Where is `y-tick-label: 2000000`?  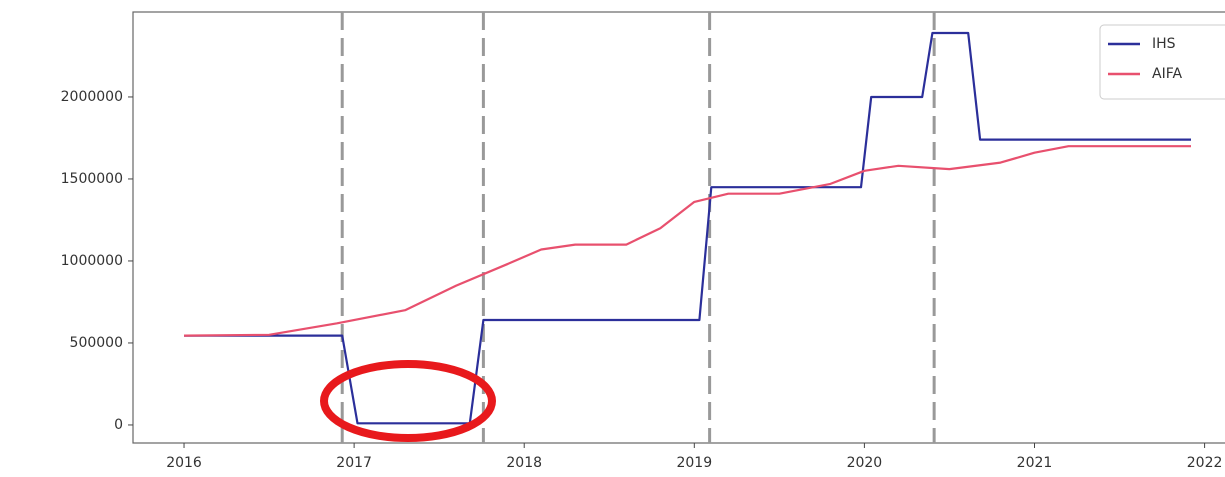
y-tick-label: 2000000 is located at coordinates (92, 97).